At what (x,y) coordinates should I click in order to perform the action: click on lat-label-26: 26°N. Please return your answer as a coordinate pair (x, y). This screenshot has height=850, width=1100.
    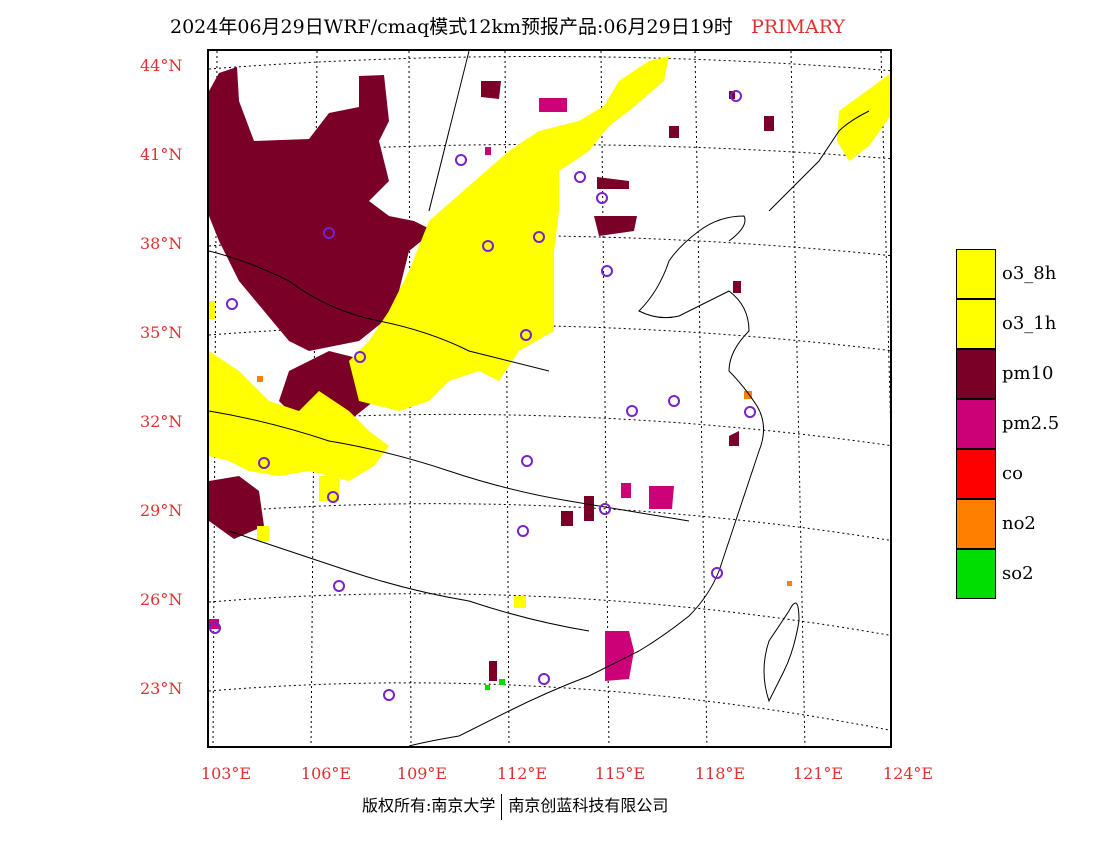
    Looking at the image, I should click on (161, 599).